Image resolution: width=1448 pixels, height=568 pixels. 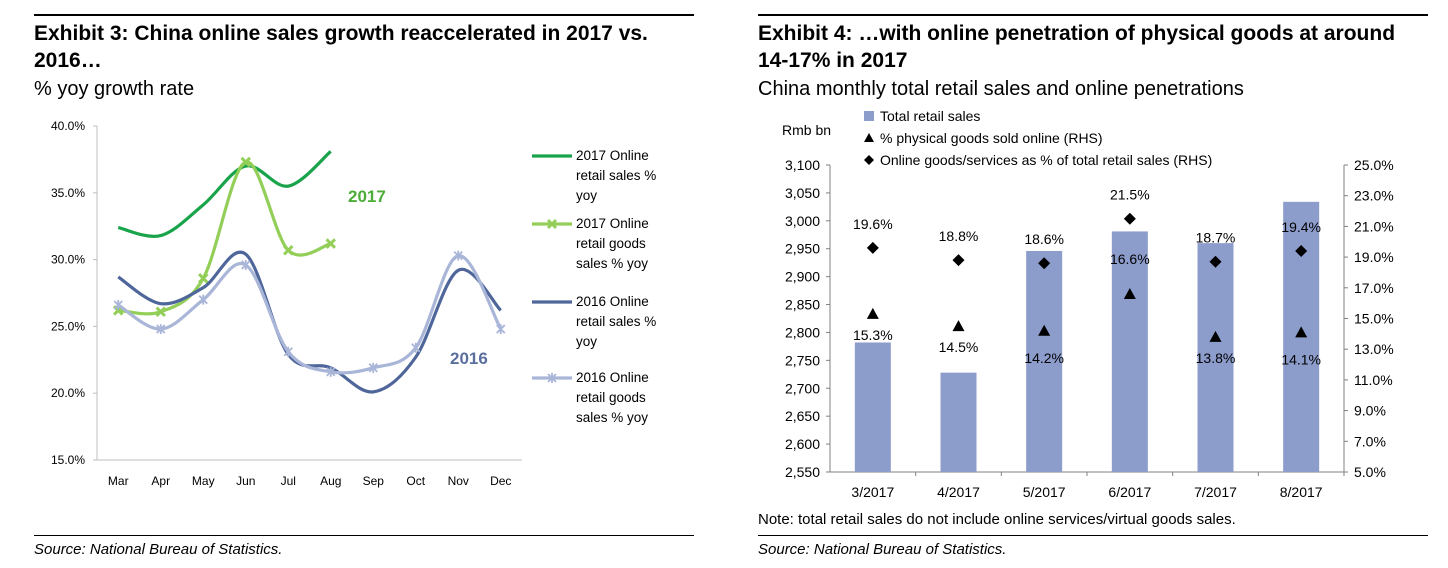 I want to click on triangle-label: 13.8%, so click(x=1216, y=358).